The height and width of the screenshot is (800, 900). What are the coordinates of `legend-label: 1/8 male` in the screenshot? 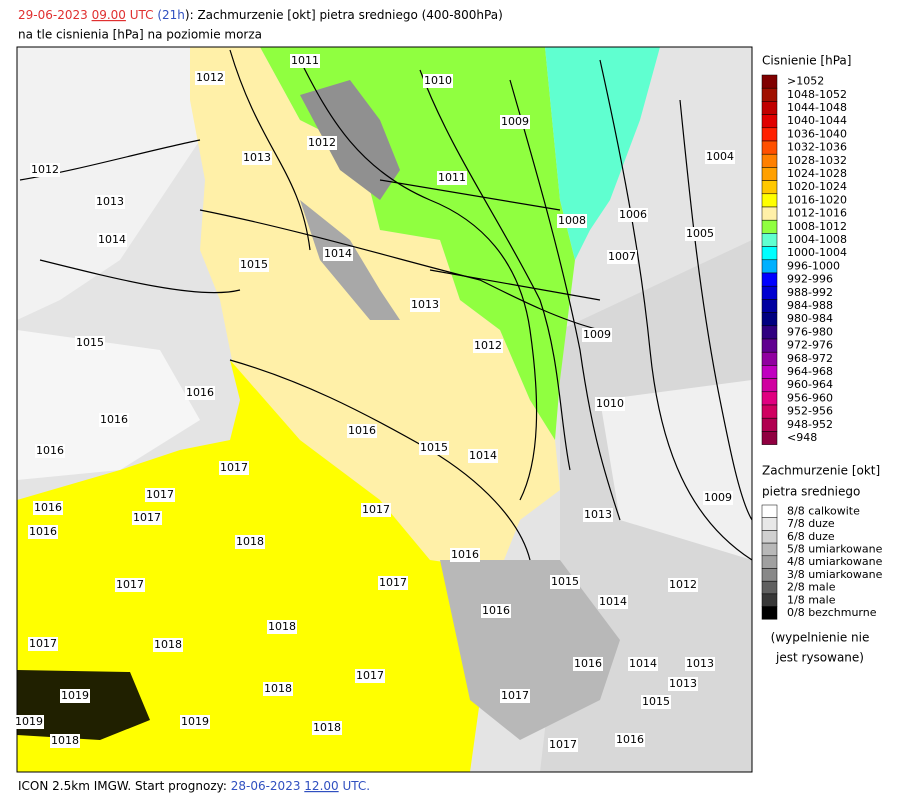 It's located at (811, 599).